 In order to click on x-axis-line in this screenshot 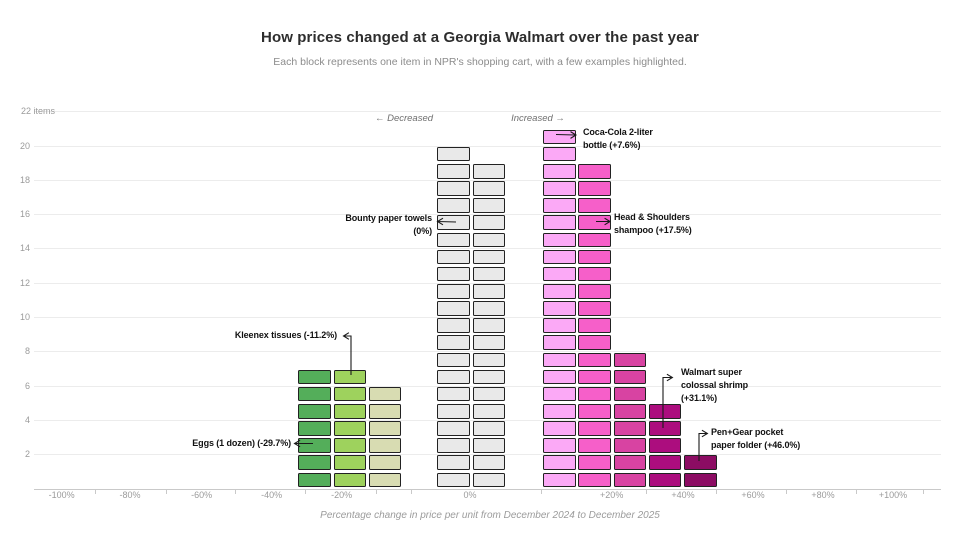, I will do `click(487, 489)`.